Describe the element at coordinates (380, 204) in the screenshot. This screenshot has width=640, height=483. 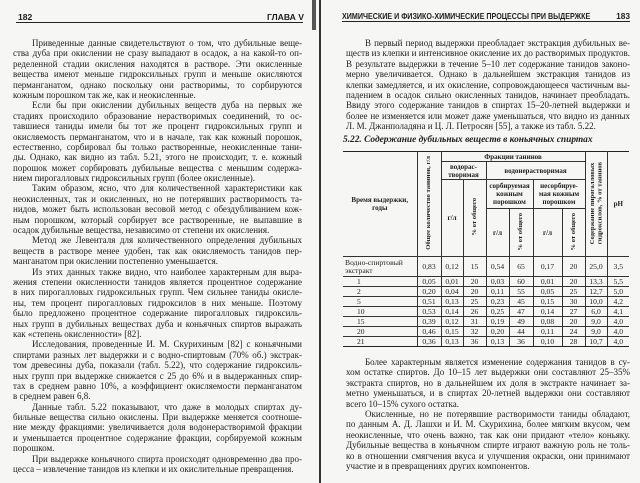
I see `header-age: Время выдержки, годы` at that location.